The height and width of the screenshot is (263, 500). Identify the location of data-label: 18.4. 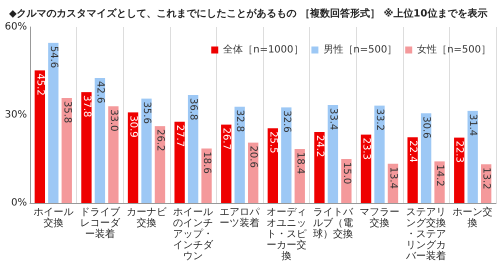
(300, 163).